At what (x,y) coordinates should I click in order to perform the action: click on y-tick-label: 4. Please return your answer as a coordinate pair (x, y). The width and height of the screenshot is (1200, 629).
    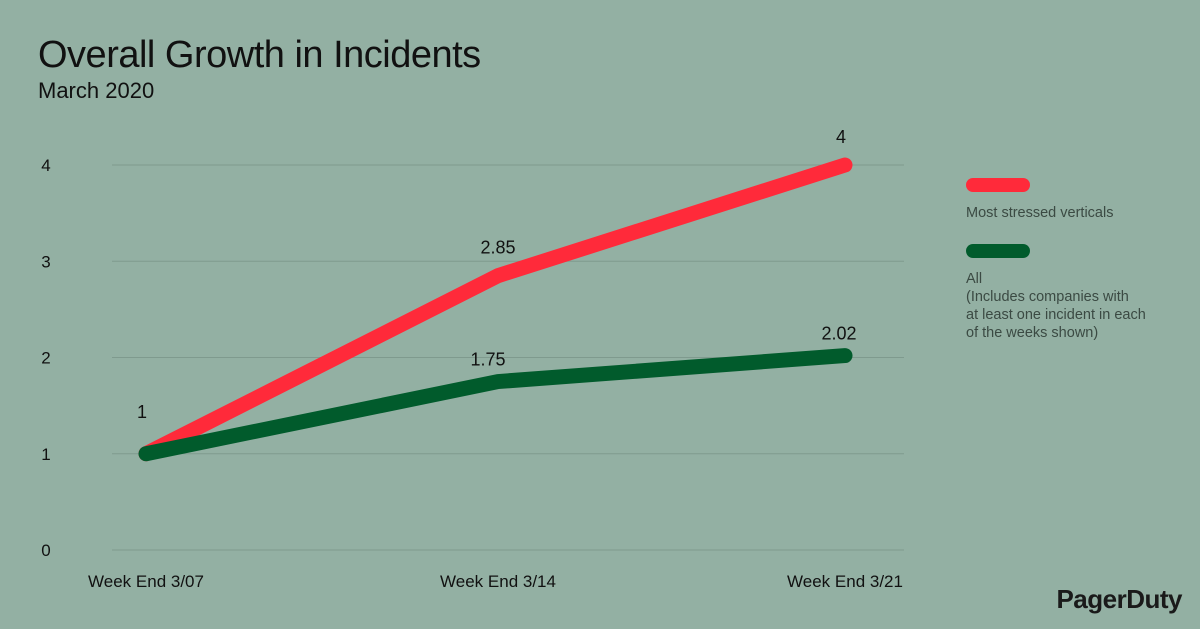
    Looking at the image, I should click on (45, 165).